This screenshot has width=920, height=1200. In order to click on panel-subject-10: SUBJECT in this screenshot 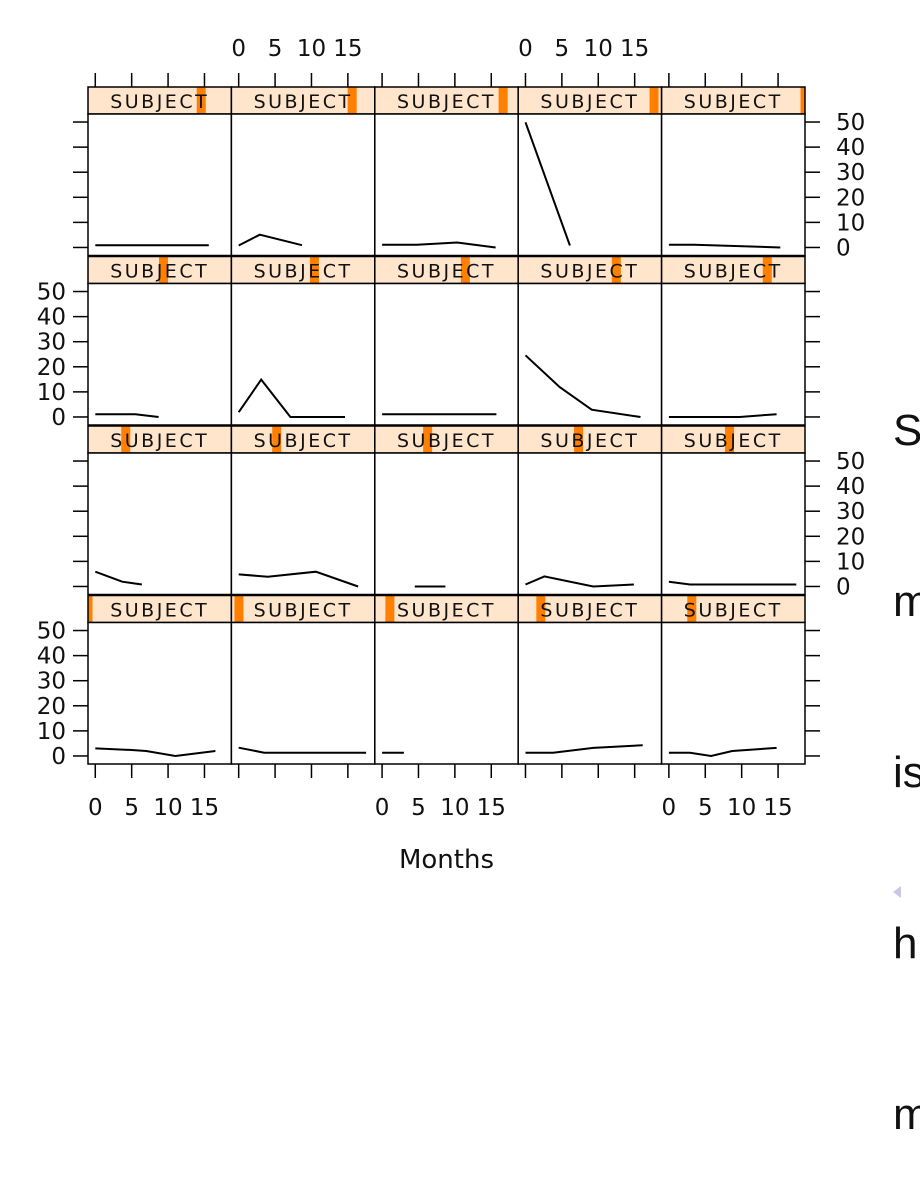, I will do `click(733, 510)`.